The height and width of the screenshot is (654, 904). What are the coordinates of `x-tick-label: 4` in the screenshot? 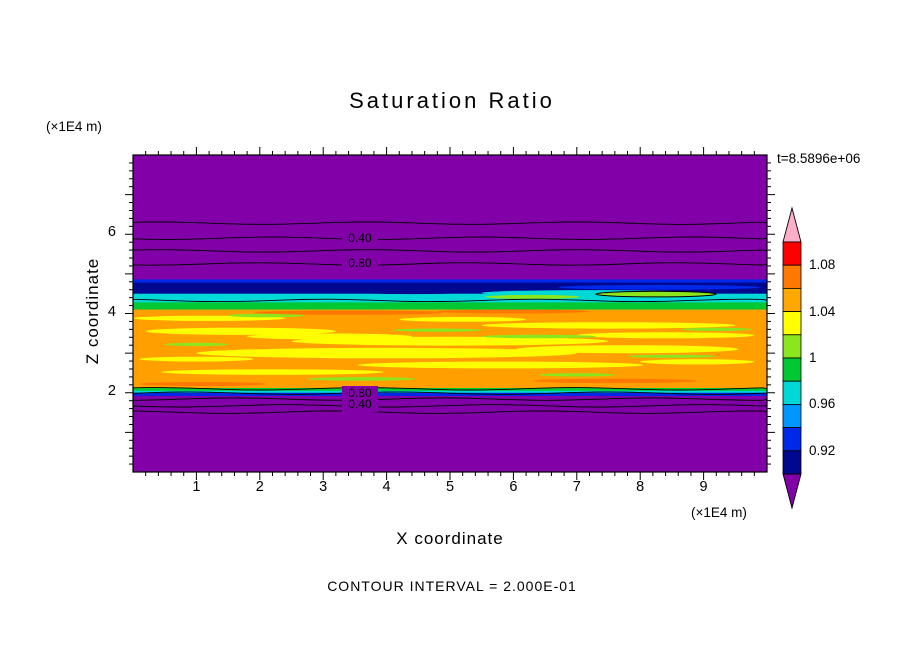 It's located at (386, 487).